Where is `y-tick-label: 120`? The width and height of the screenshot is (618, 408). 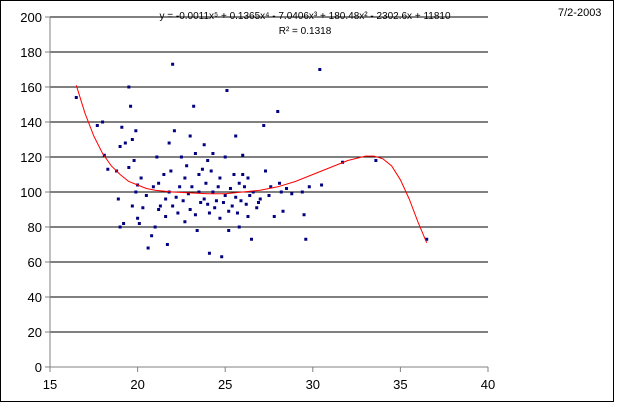
y-tick-label: 120 is located at coordinates (31, 157).